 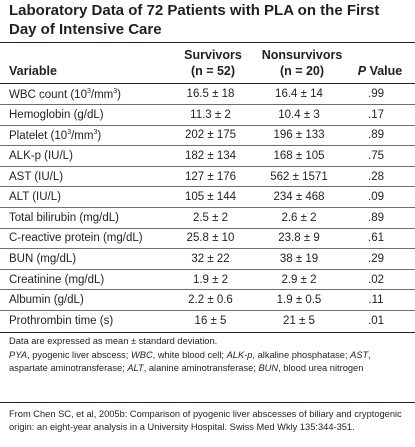 I want to click on header-variable: Variable, so click(x=33, y=71).